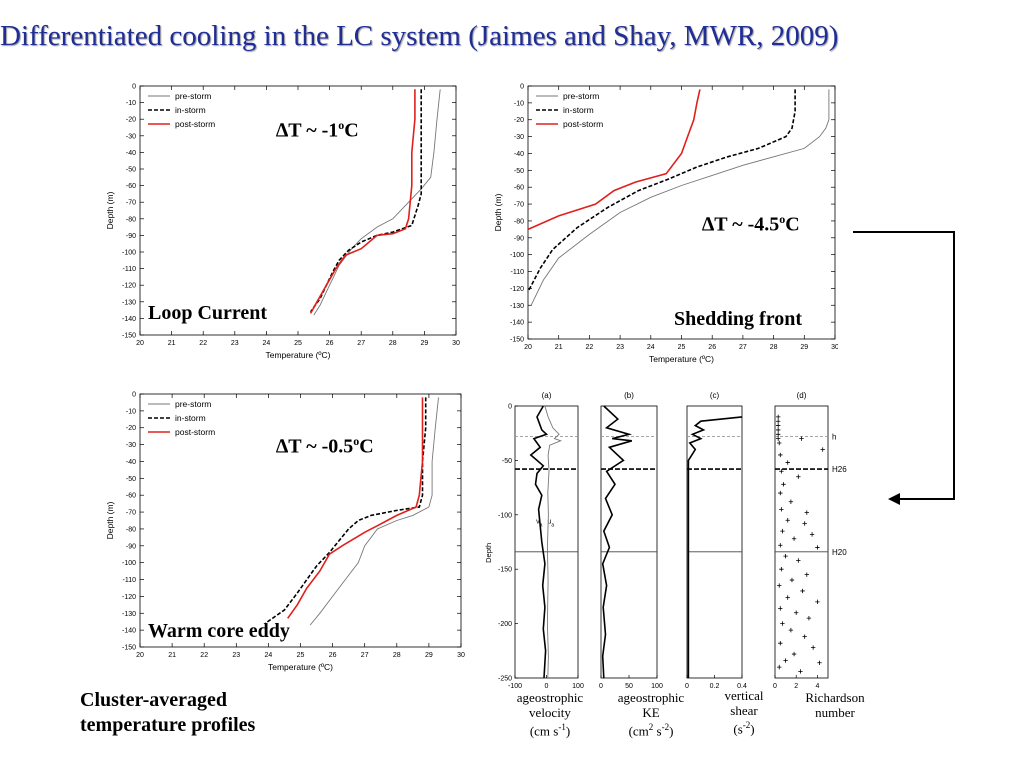  Describe the element at coordinates (550, 714) in the screenshot. I see `xcaption-velocity: ageostrophic velocity (cm s-1)` at that location.